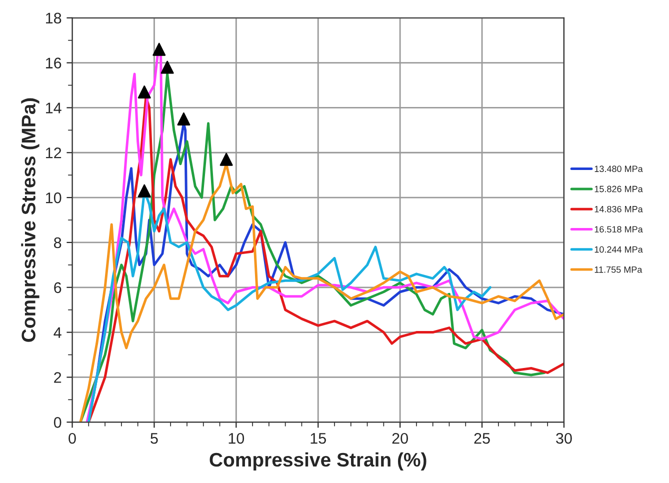  Describe the element at coordinates (482, 438) in the screenshot. I see `x-tick-label: 25` at that location.